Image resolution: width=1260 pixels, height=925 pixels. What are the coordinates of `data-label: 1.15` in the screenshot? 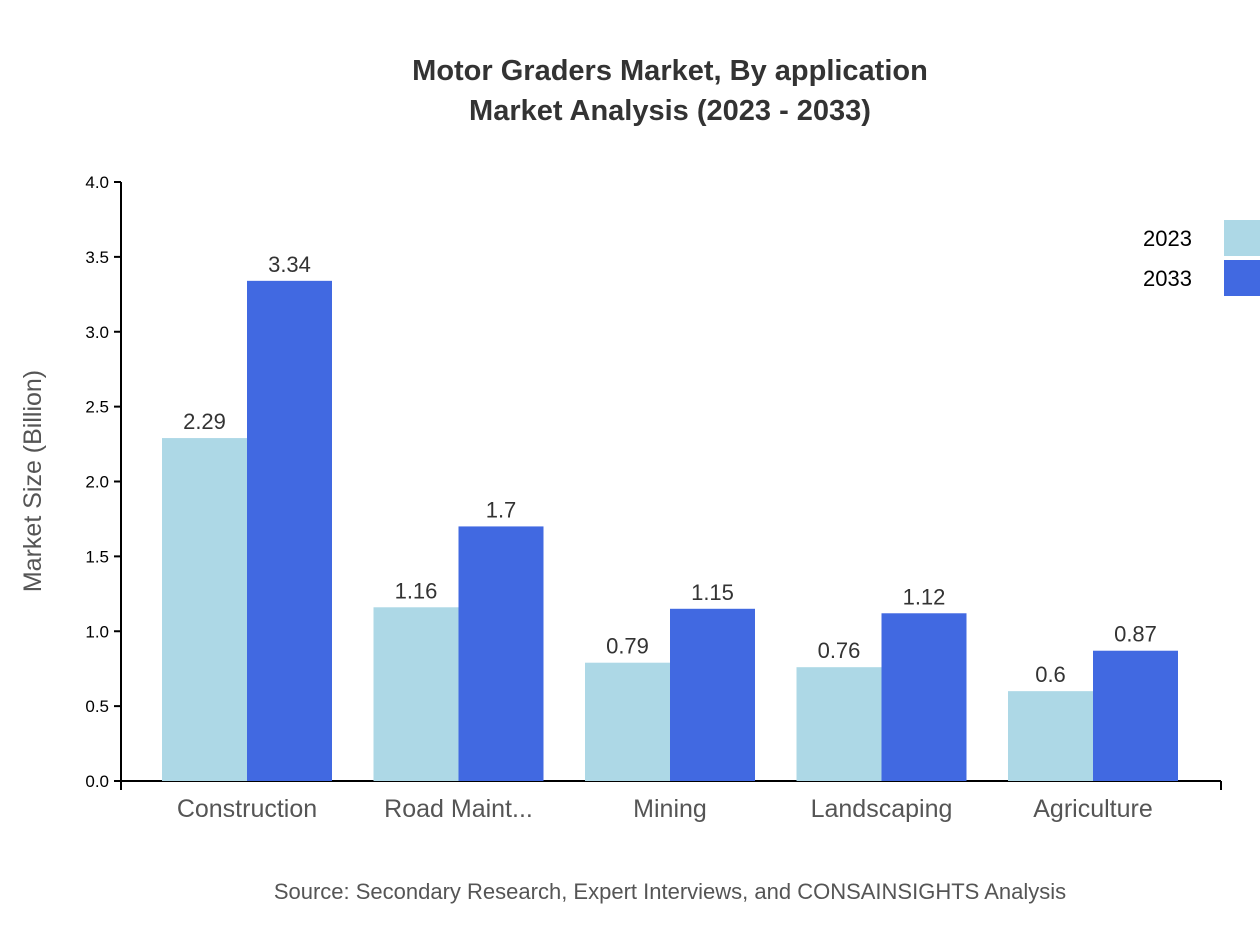 It's located at (712, 592).